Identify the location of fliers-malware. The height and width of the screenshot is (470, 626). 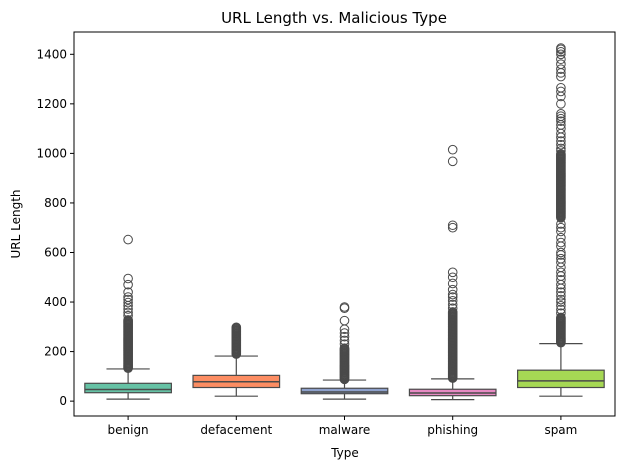
(344, 343).